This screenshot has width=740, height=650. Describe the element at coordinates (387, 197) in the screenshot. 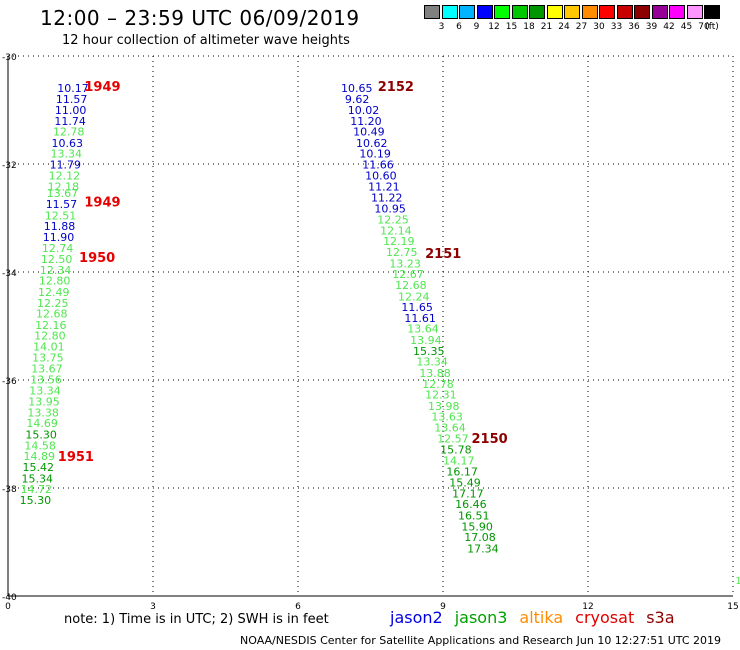

I see `swh-point-label: 11.22` at that location.